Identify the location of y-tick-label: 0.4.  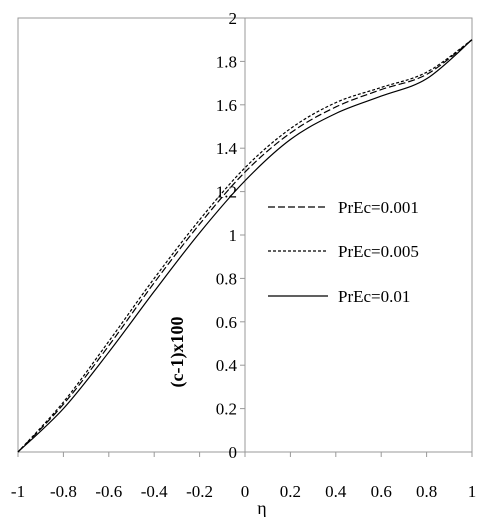
(227, 365).